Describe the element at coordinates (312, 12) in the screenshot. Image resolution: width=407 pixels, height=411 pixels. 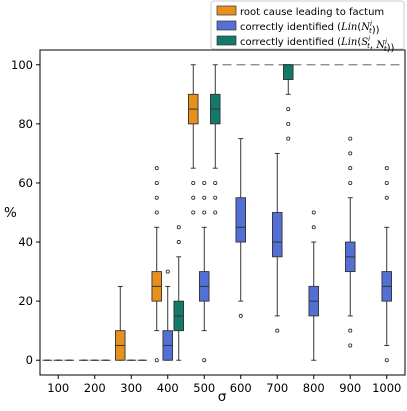
I see `legend-label: root cause leading to factum` at that location.